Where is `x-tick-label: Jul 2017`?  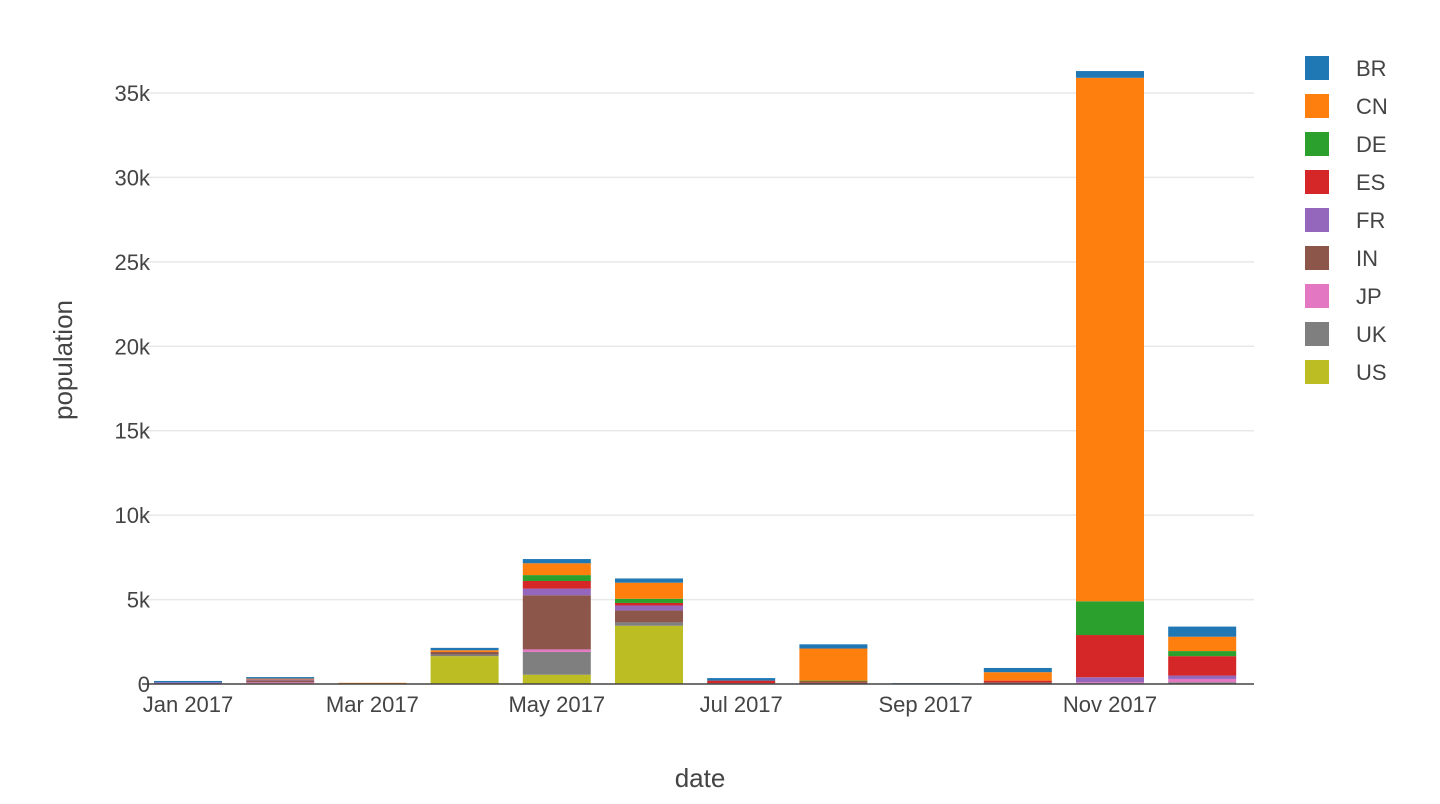
x-tick-label: Jul 2017 is located at coordinates (741, 704).